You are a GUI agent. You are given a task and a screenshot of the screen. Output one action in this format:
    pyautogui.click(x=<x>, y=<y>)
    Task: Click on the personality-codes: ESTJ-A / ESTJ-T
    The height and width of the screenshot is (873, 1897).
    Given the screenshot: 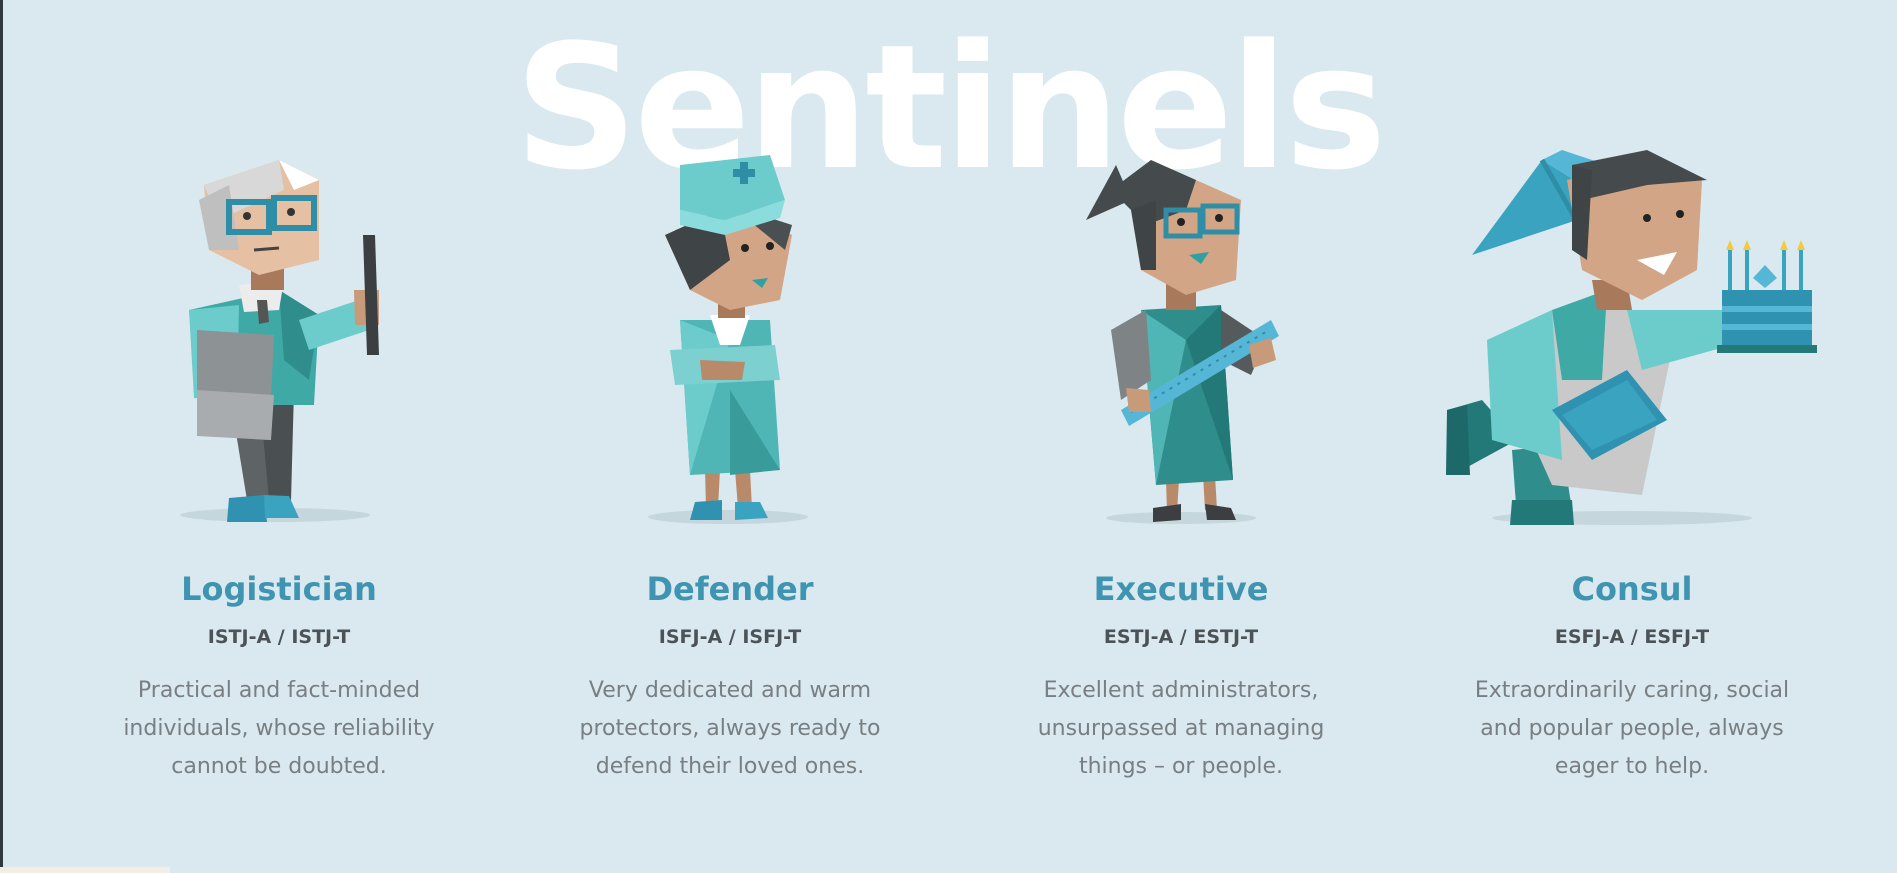 What is the action you would take?
    pyautogui.click(x=1181, y=637)
    